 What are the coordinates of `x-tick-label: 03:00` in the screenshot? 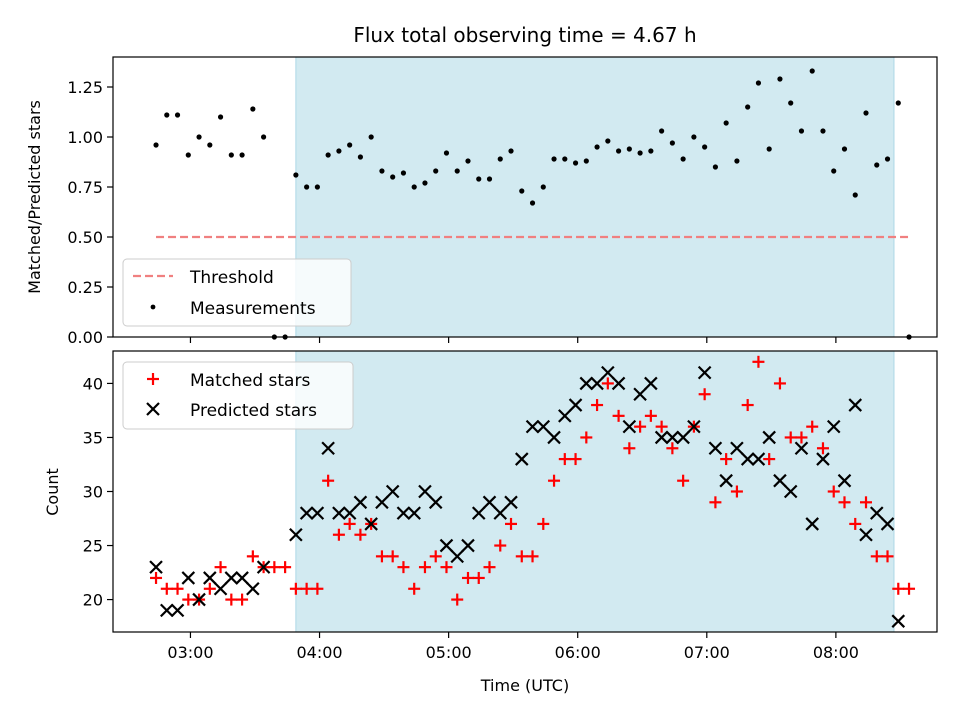 It's located at (190, 652).